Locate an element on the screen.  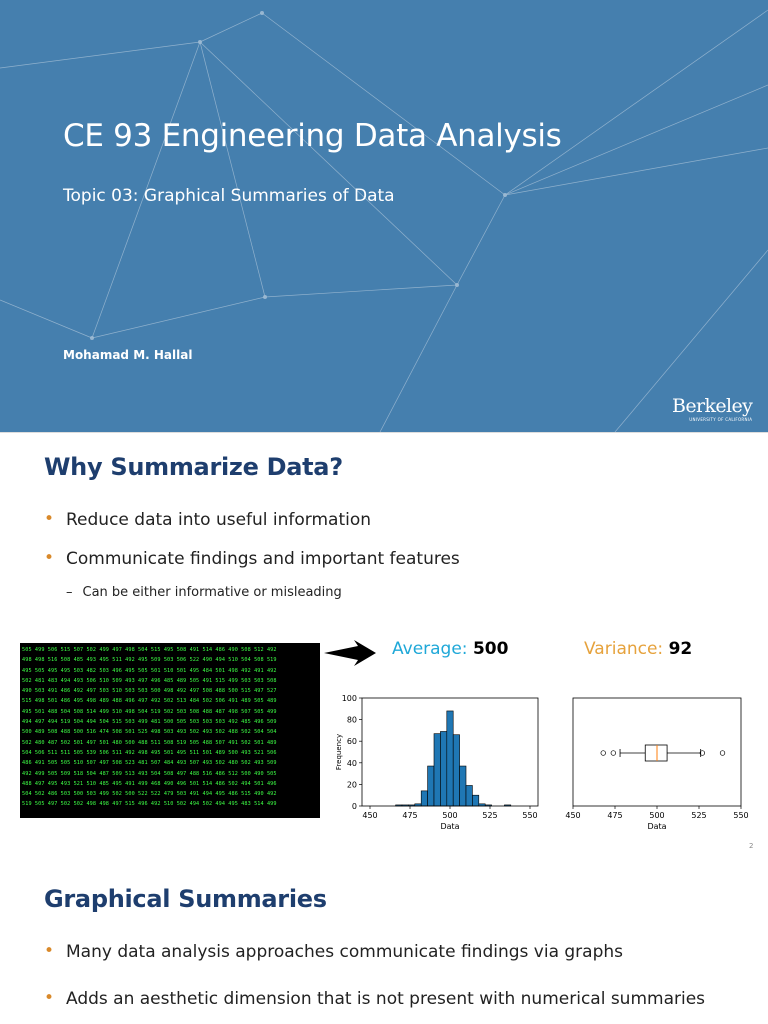
section-heading-graphical: Graphical Summaries is located at coordinates (185, 899).